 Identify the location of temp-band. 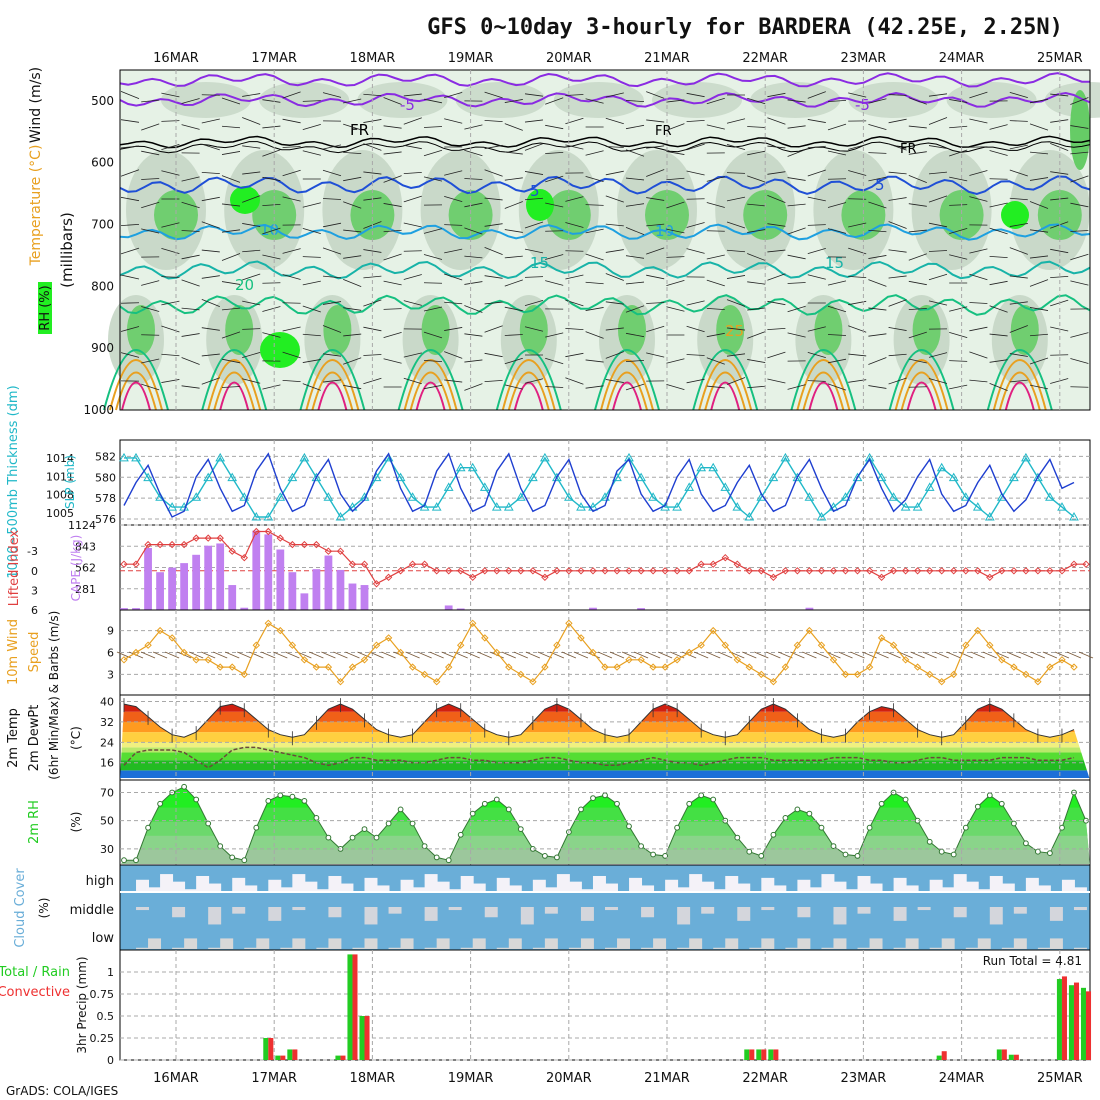
(605, 745).